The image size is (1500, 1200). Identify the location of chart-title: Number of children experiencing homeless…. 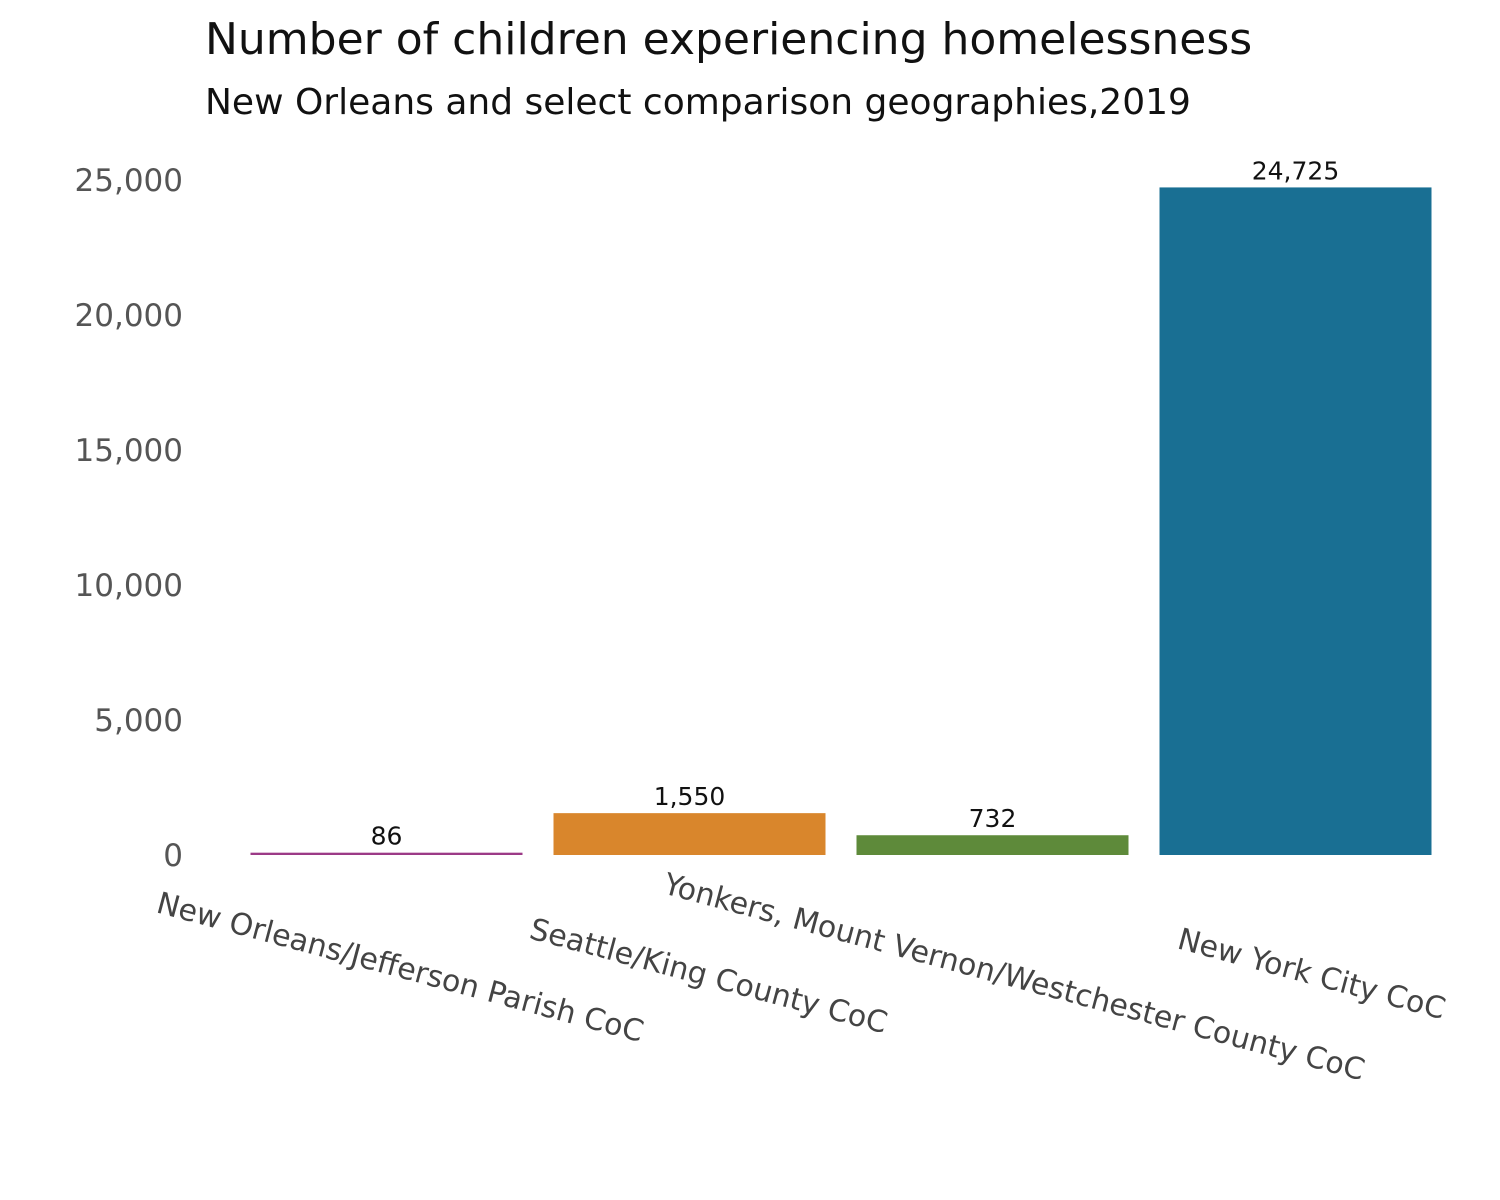
(729, 39).